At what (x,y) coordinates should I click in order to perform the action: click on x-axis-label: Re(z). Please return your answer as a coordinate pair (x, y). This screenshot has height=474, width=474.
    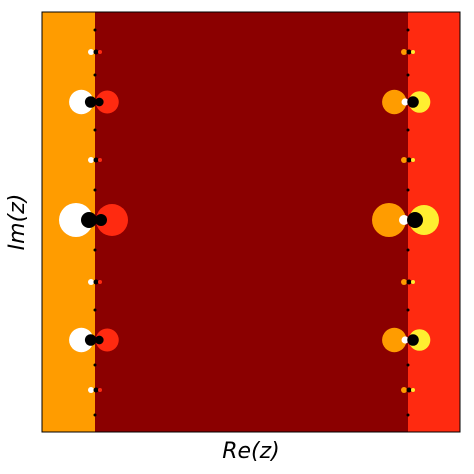
    Looking at the image, I should click on (251, 451).